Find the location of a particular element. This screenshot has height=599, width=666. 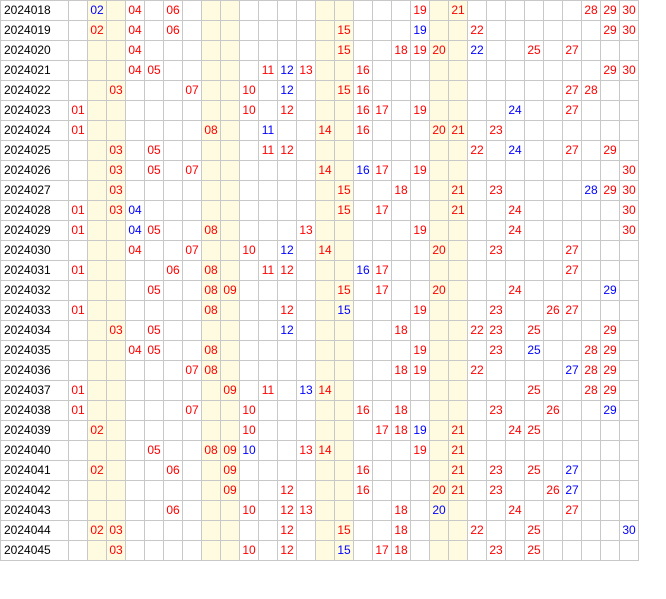

table-row: 2024034 03 05 12 18 22 23 25 29 is located at coordinates (319, 330).